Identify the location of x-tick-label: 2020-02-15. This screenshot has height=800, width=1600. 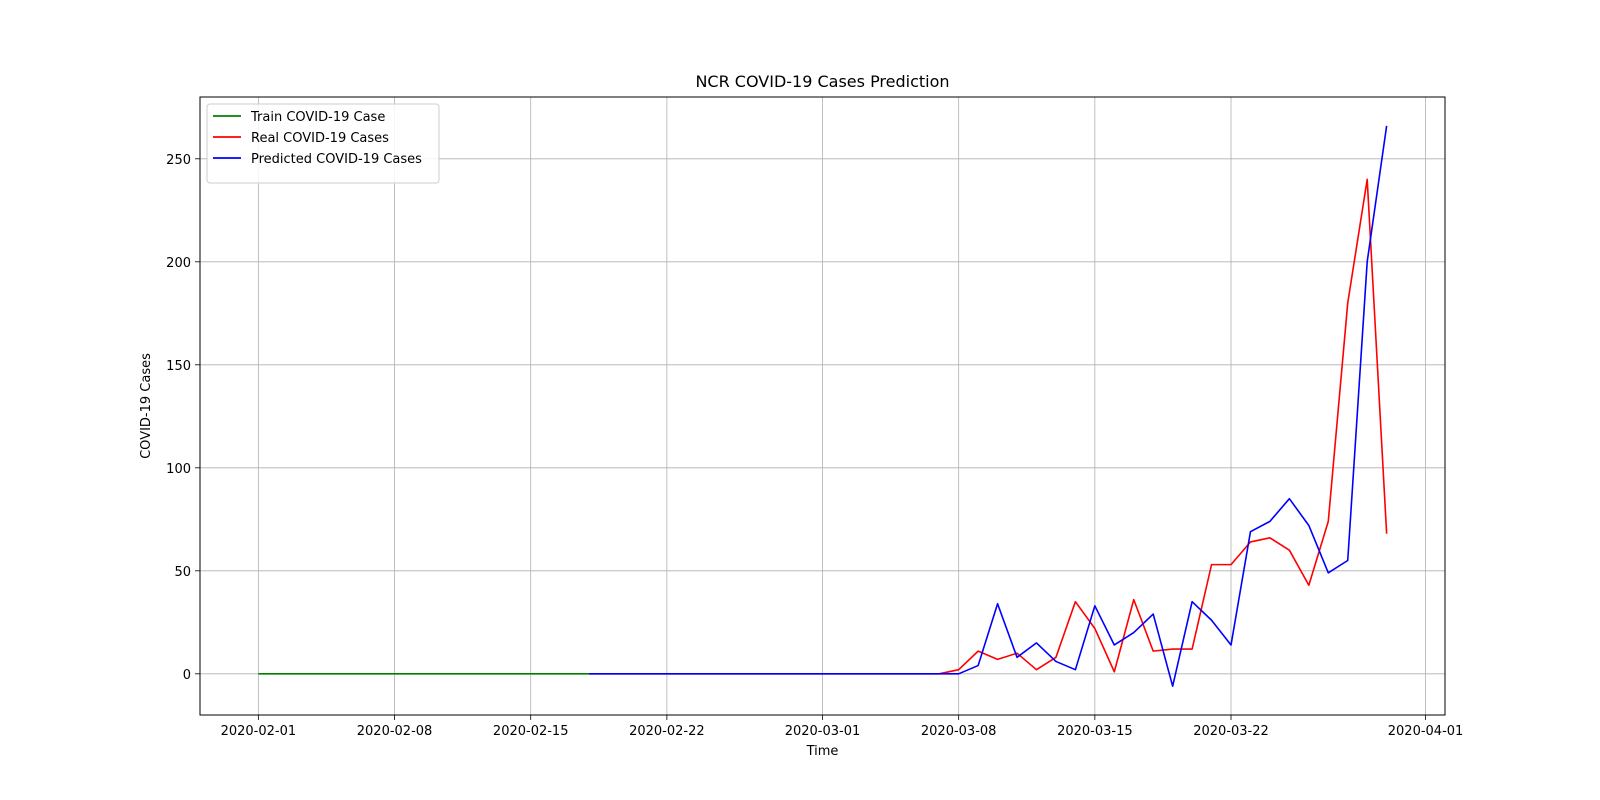
(531, 731).